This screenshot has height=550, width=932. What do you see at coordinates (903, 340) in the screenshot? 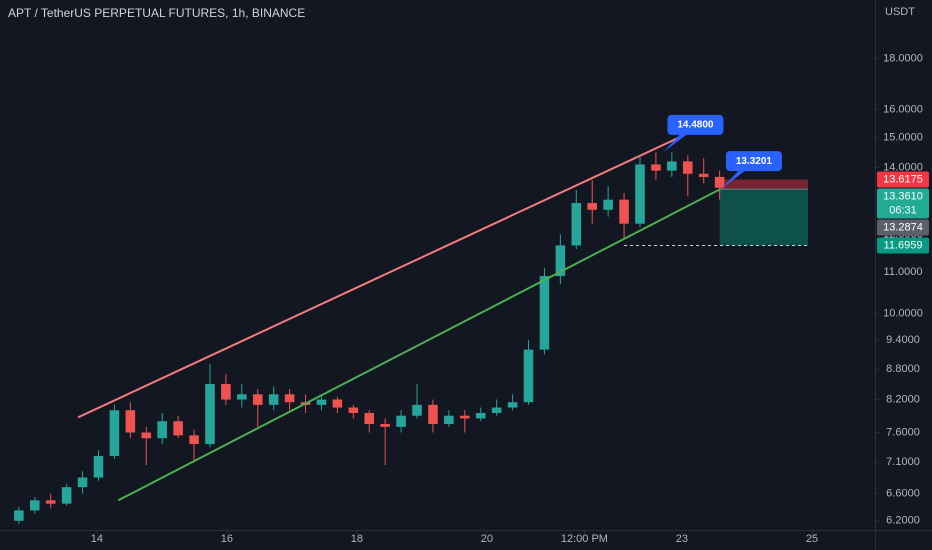
I see `y-tick-label: 9.4000` at bounding box center [903, 340].